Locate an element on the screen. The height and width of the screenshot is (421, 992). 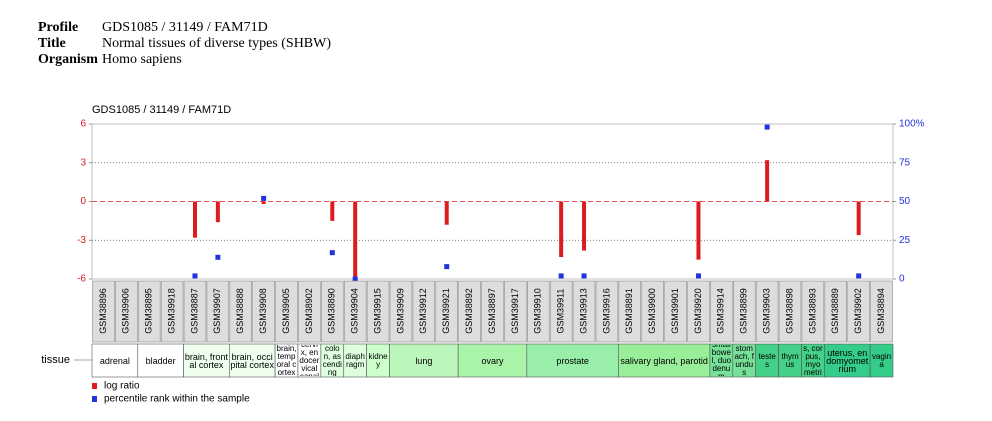
group-label: lung is located at coordinates (424, 360).